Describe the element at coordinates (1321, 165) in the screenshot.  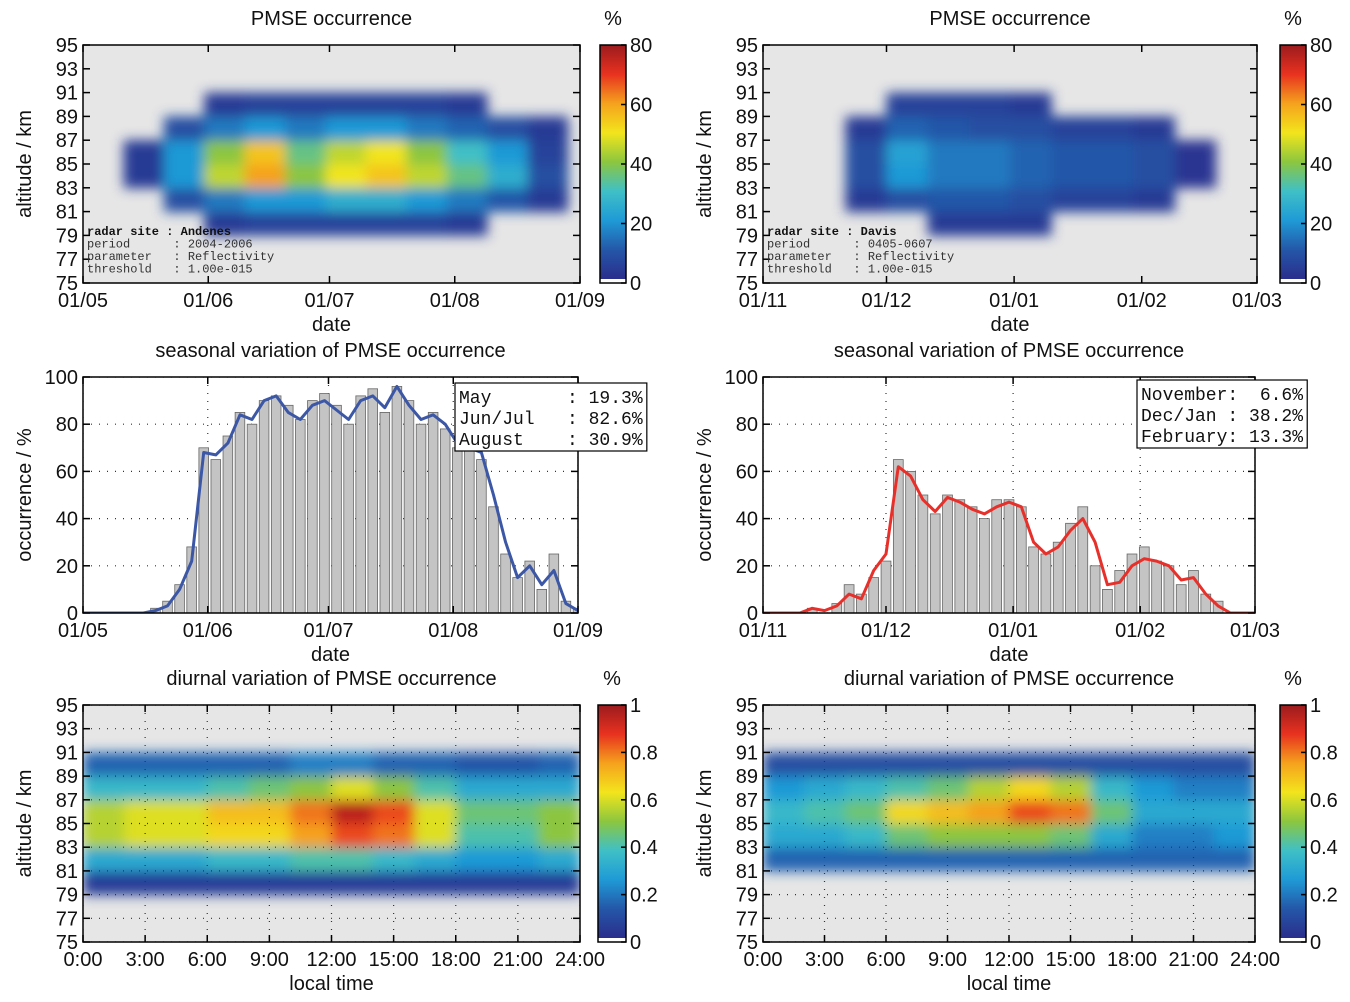
I see `colorbar-tick-label: 40` at that location.